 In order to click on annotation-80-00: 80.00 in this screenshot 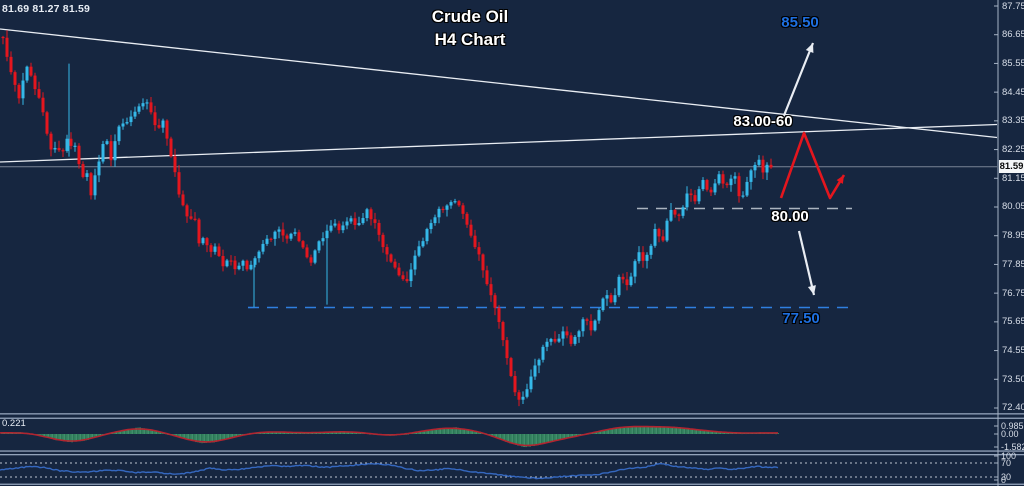, I will do `click(790, 216)`.